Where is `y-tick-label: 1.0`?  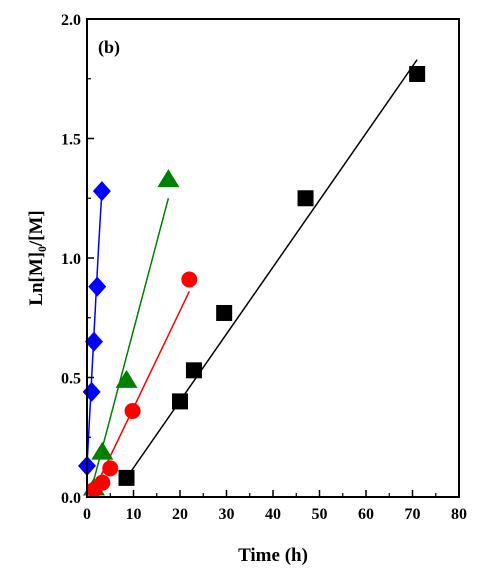
y-tick-label: 1.0 is located at coordinates (71, 259).